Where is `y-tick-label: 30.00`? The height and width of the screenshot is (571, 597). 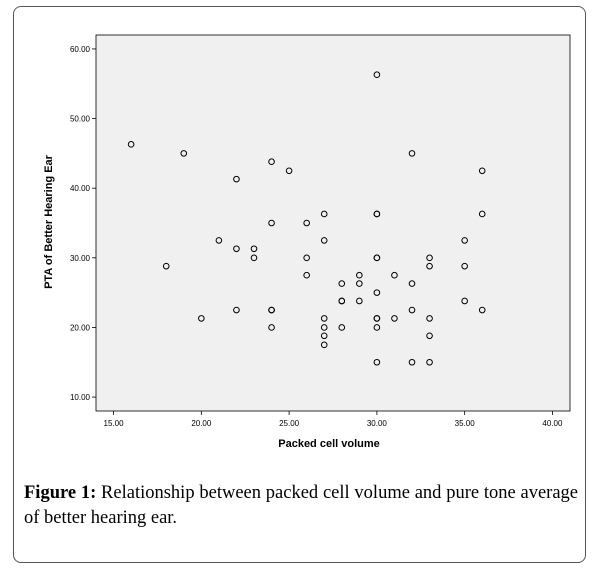
y-tick-label: 30.00 is located at coordinates (80, 258).